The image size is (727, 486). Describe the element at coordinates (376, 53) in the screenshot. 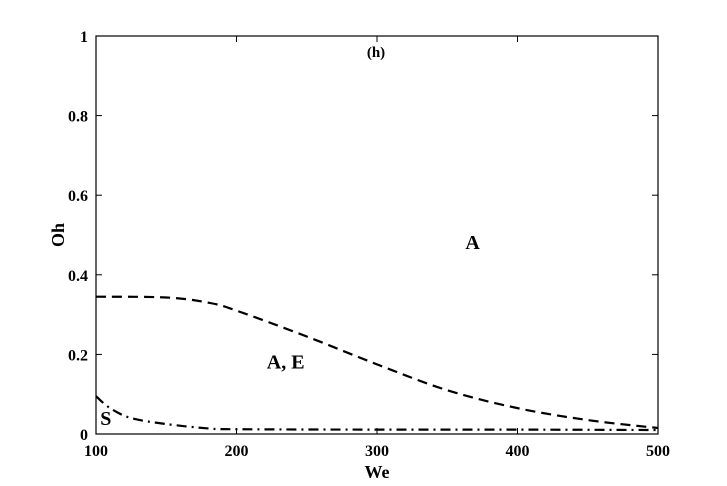

I see `chart-title: (h)` at that location.